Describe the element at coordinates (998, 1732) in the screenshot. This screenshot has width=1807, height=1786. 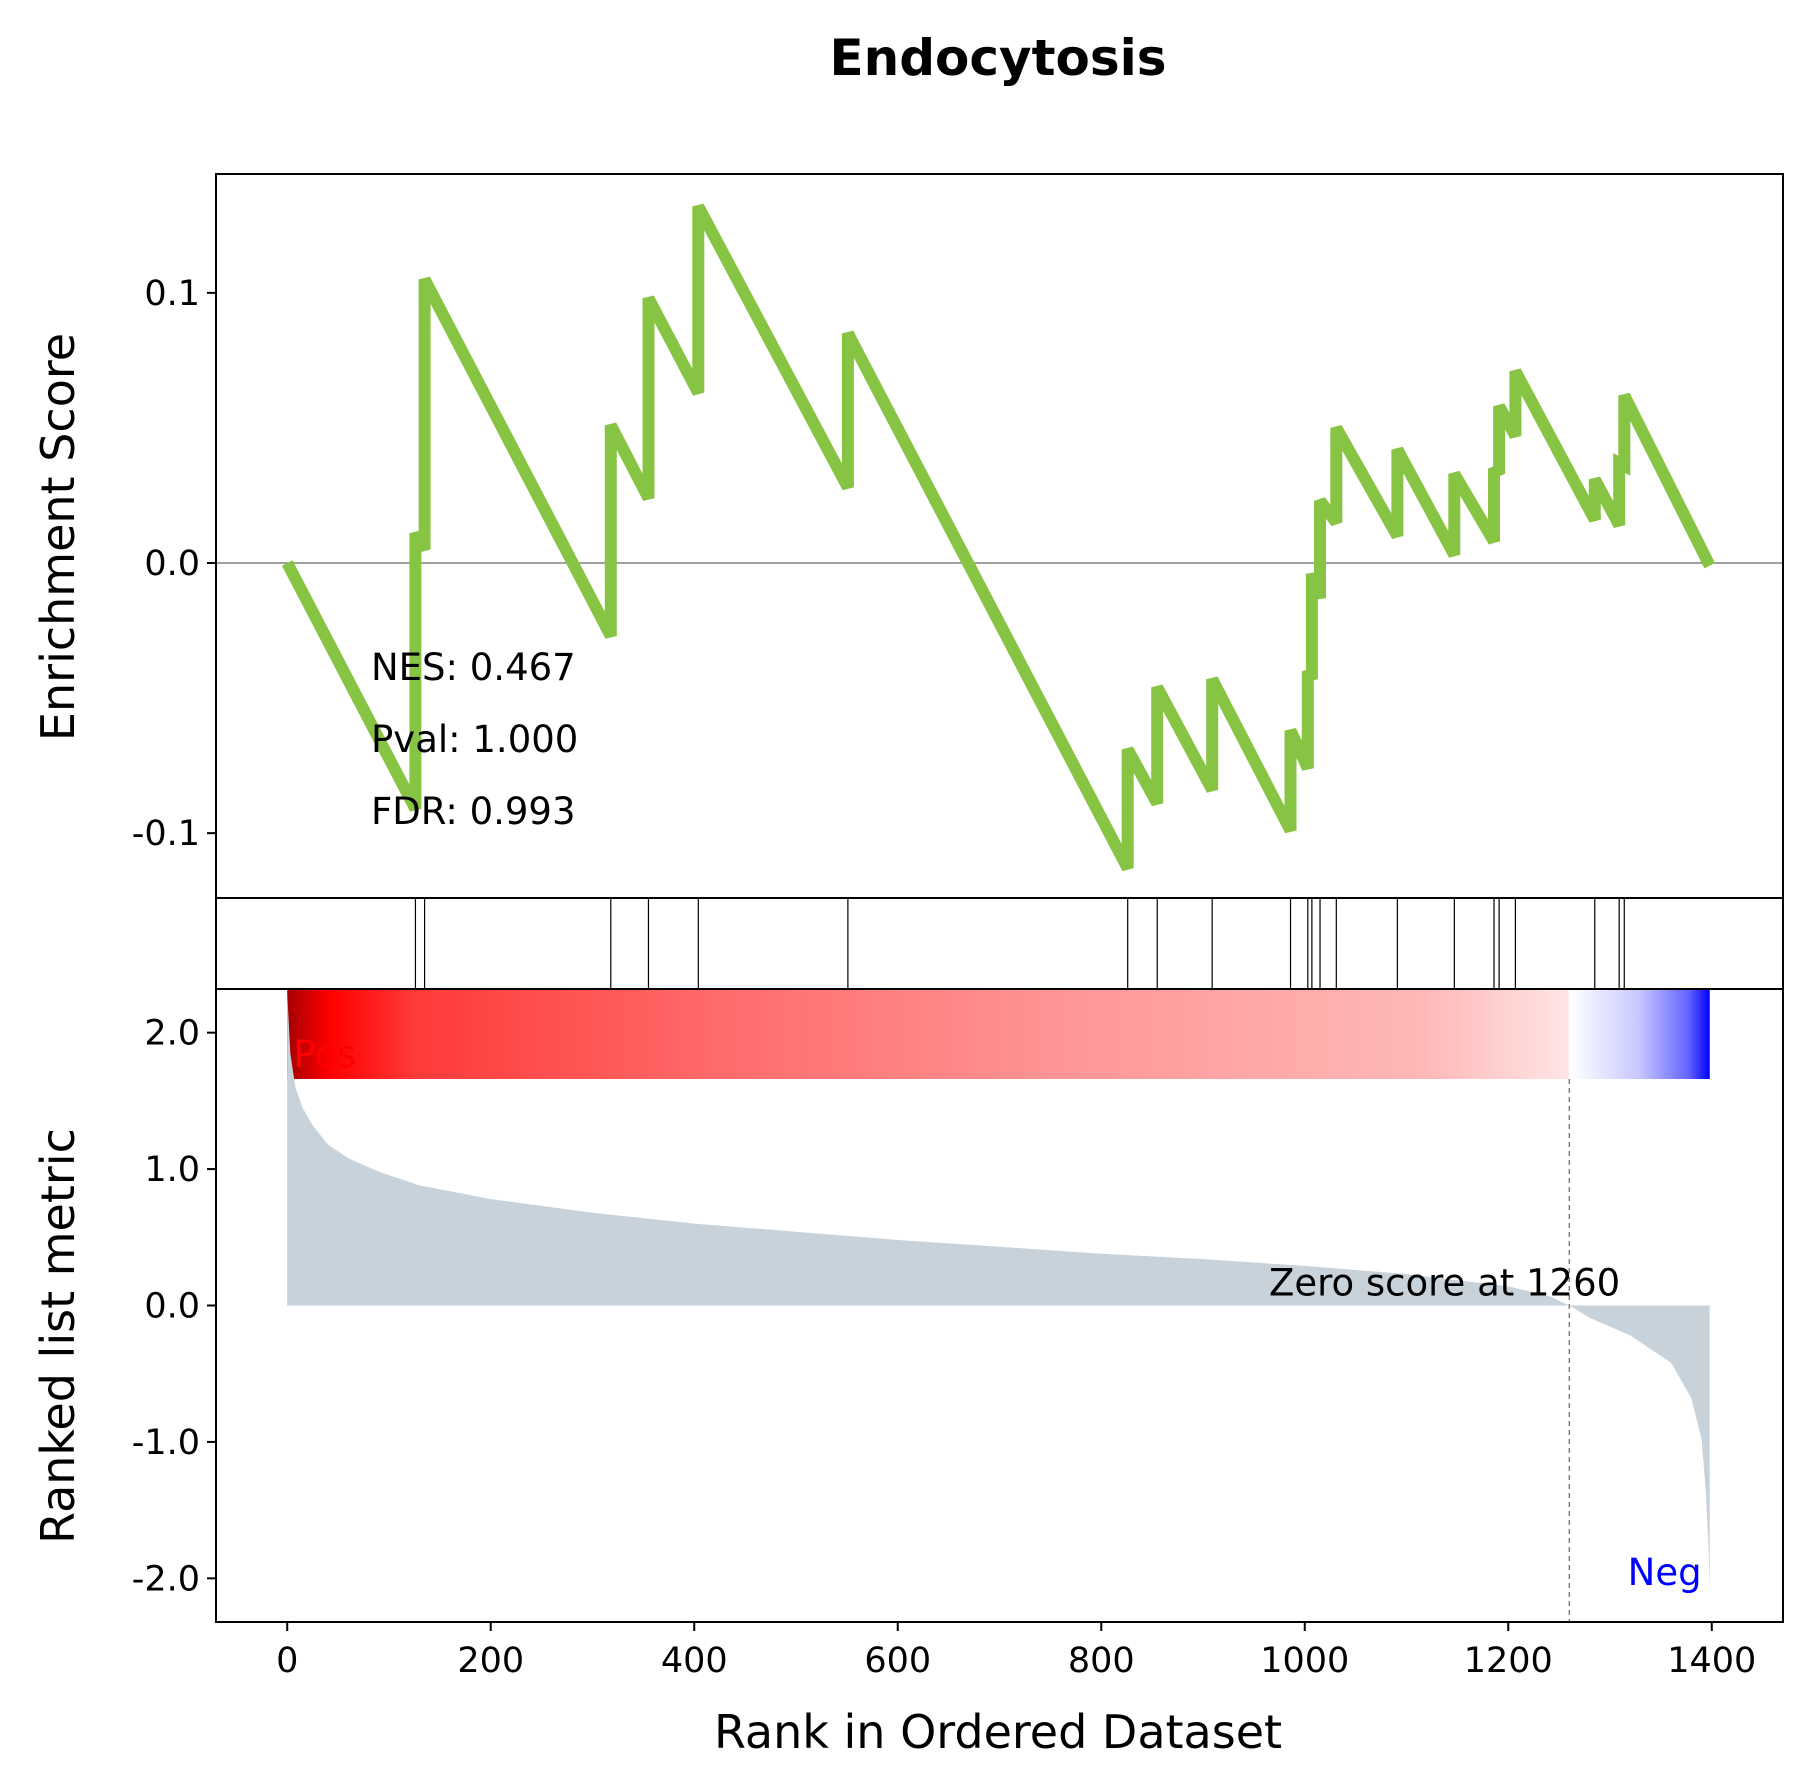
I see `x-axis-label: Rank in Ordered Dataset` at that location.